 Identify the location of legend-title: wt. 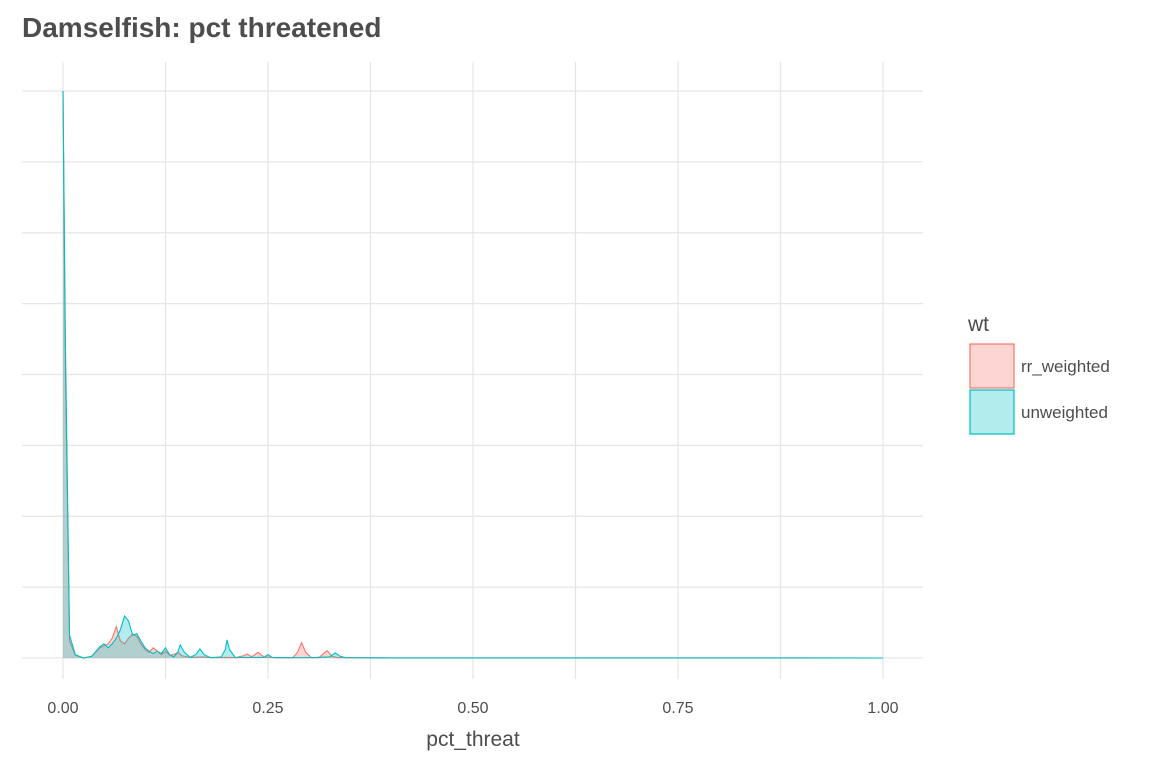
(978, 324).